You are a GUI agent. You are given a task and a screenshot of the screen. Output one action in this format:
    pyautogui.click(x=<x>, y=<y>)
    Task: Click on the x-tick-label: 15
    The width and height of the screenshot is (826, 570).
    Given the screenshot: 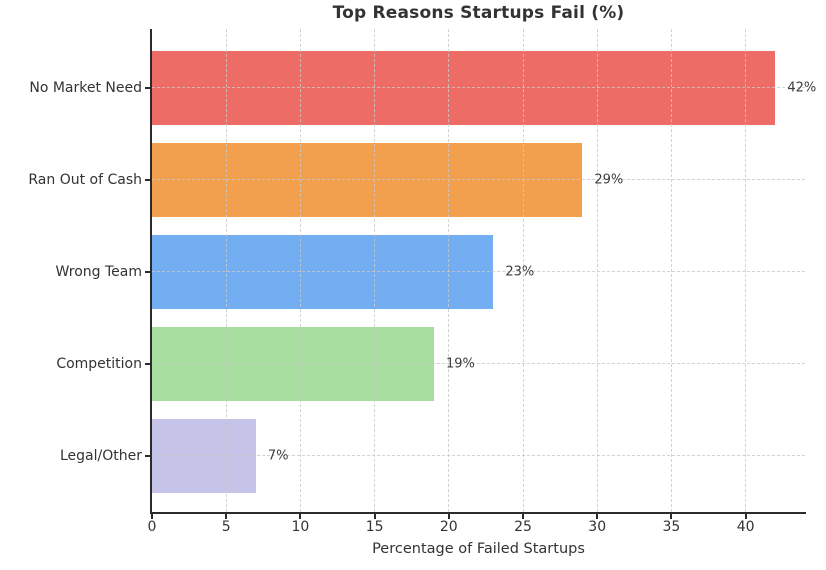 What is the action you would take?
    pyautogui.click(x=374, y=527)
    